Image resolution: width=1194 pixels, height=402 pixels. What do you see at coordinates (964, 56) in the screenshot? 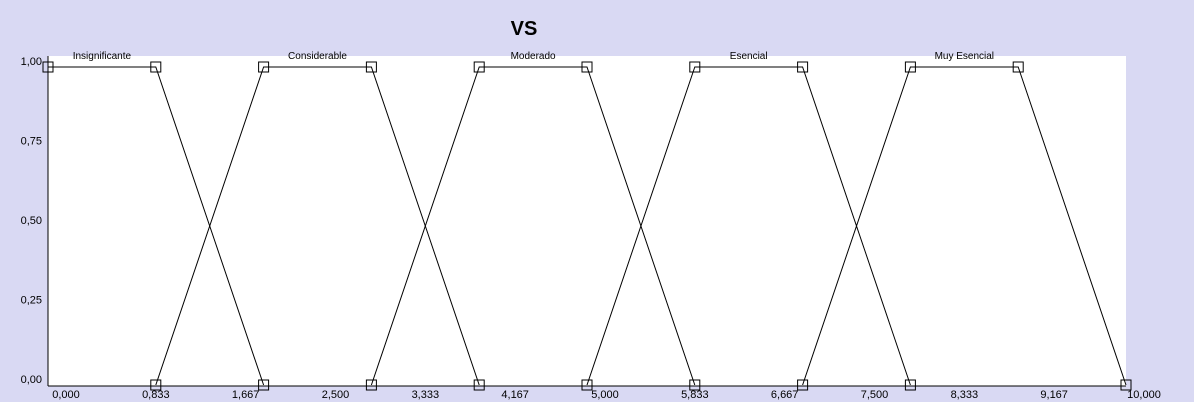
I see `series-label: Muy Esencial` at bounding box center [964, 56].